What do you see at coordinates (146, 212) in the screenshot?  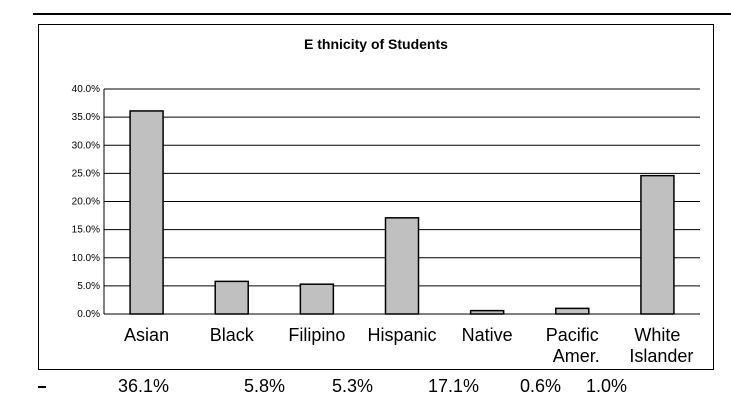 I see `bar-asian` at bounding box center [146, 212].